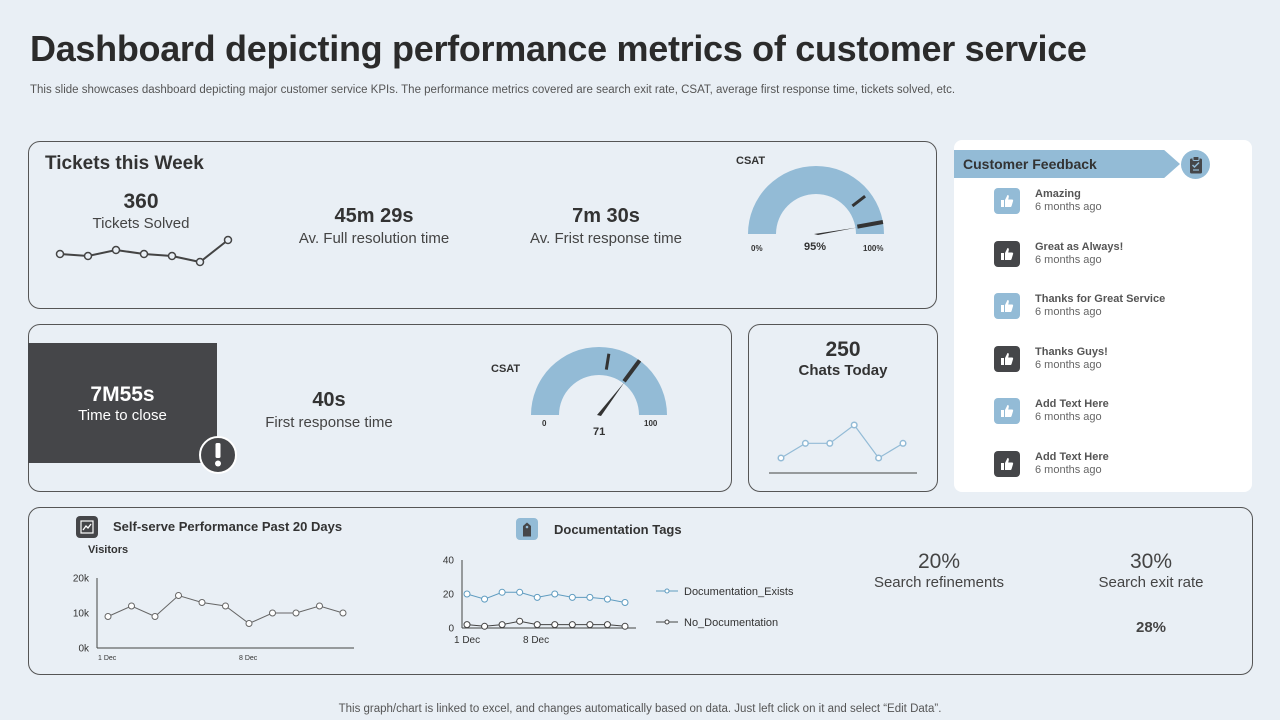  Describe the element at coordinates (81, 614) in the screenshot. I see `y-tick-label: 10k` at that location.